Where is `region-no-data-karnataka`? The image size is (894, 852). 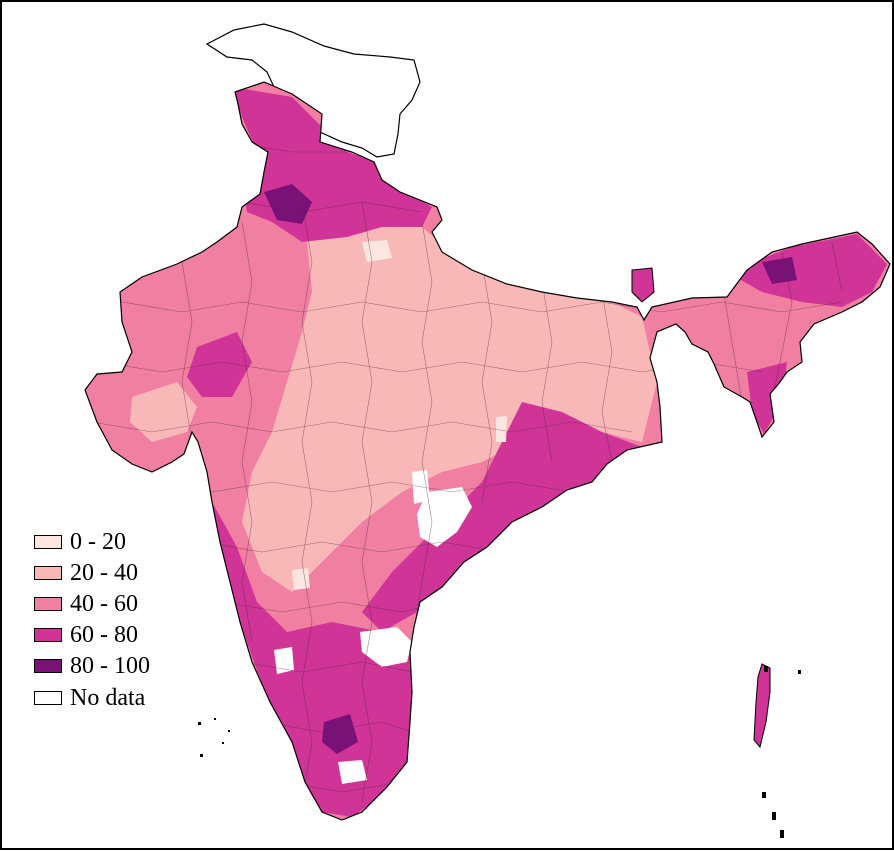
region-no-data-karnataka is located at coordinates (284, 660).